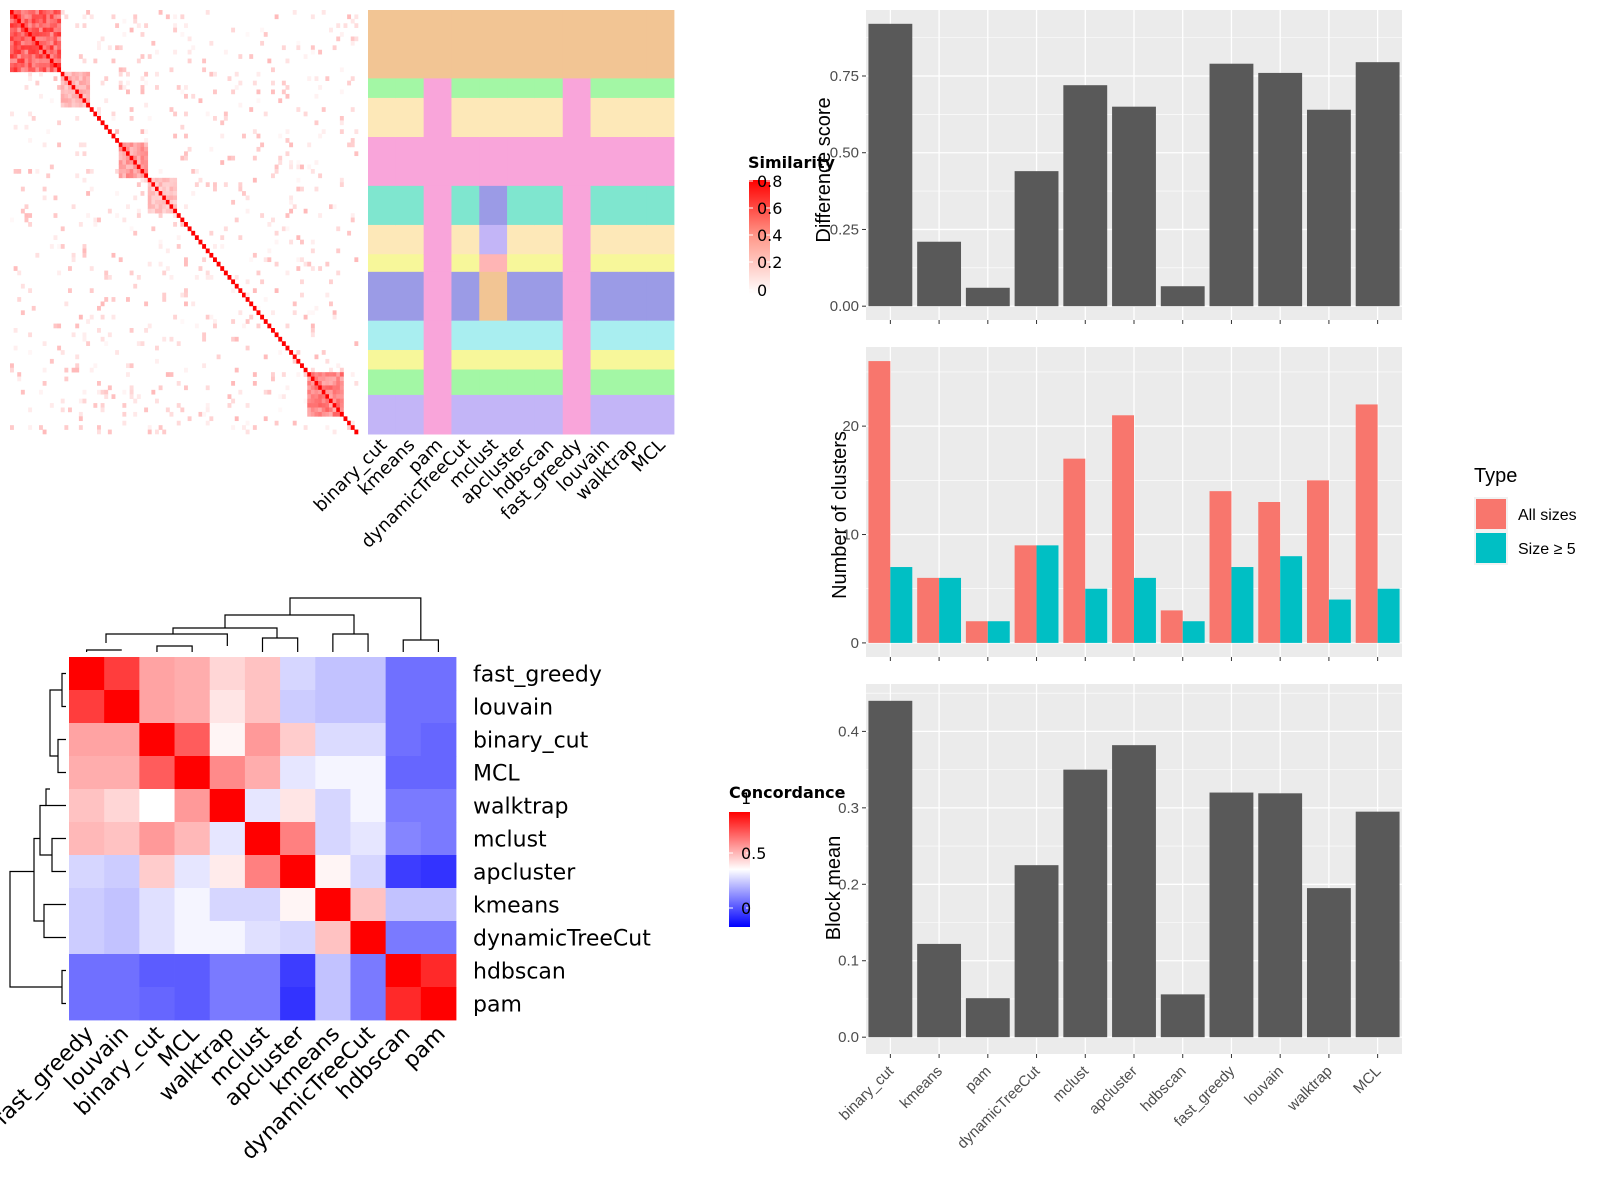 This screenshot has height=1200, width=1600. Describe the element at coordinates (787, 792) in the screenshot. I see `concordance-legend-title: Concordance` at that location.